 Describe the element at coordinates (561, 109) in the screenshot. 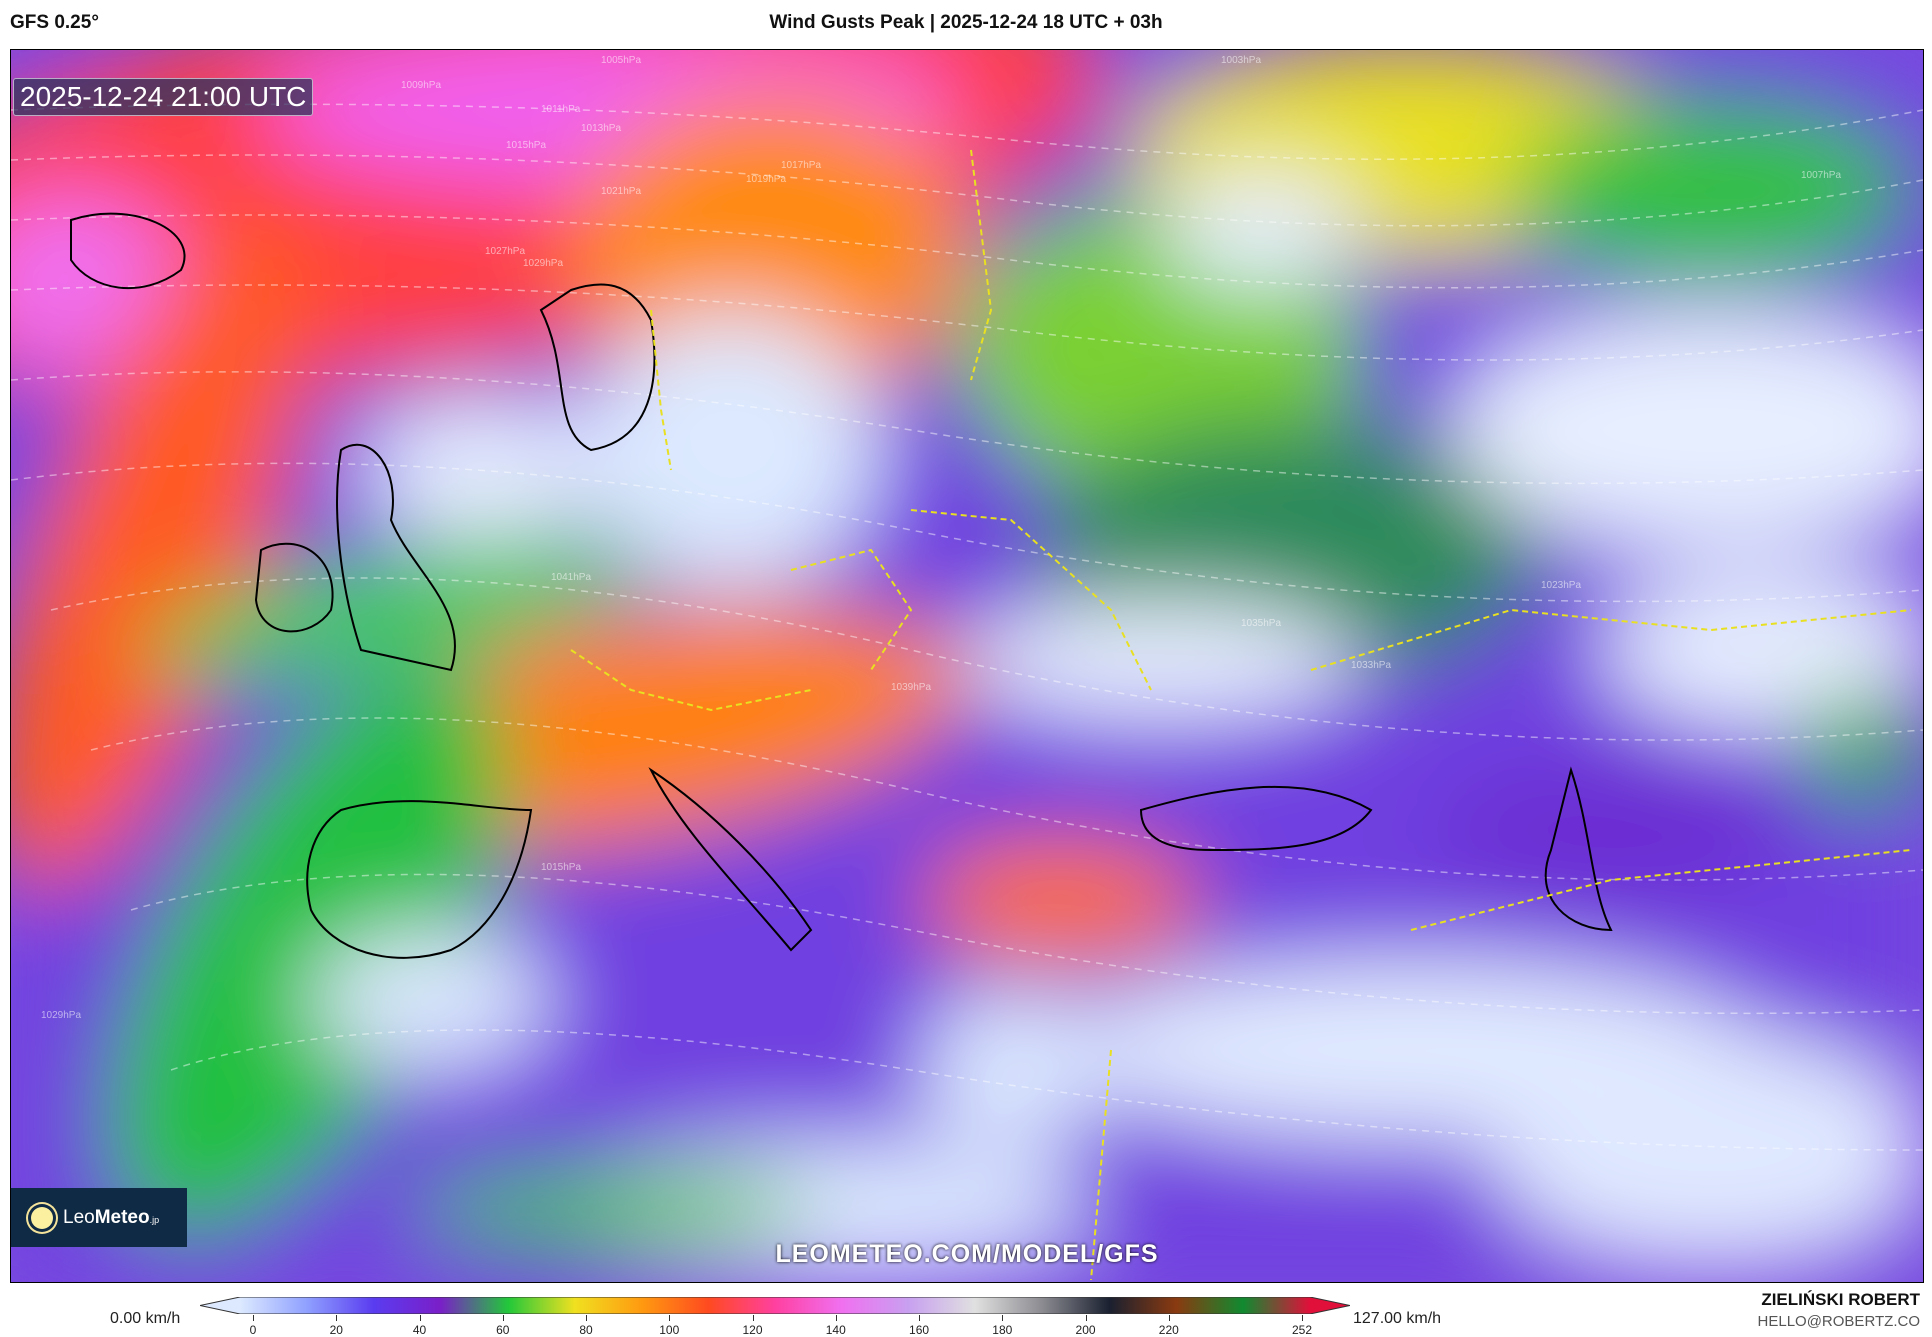

I see `isobar-label: 1011hPa` at that location.